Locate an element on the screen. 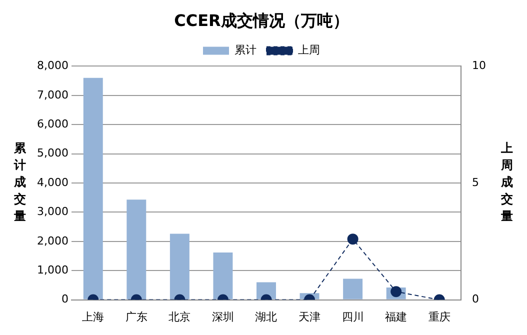  y-tick-label: 6,000 is located at coordinates (52, 123).